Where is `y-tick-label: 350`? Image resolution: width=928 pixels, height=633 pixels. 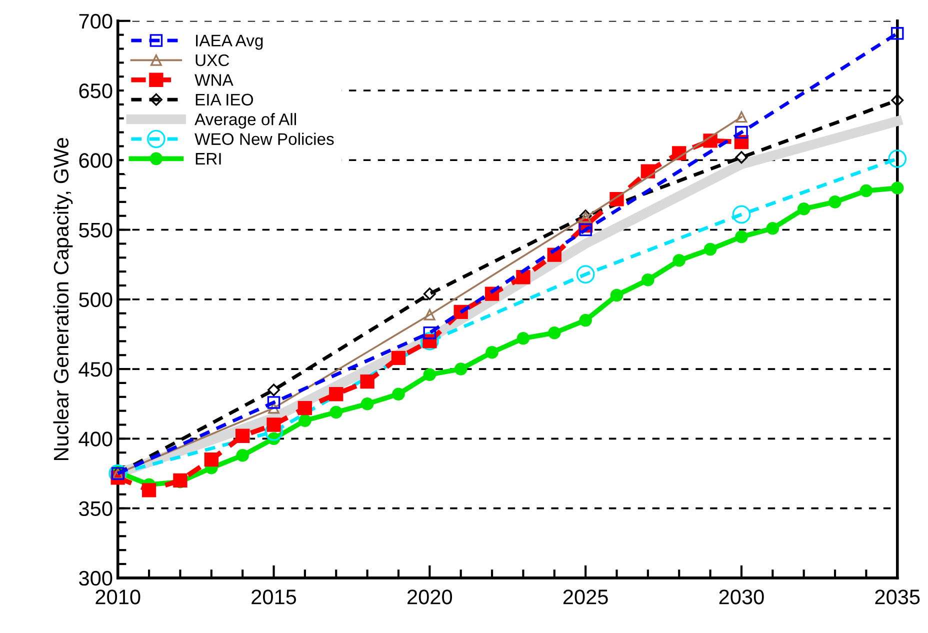 y-tick-label: 350 is located at coordinates (95, 508).